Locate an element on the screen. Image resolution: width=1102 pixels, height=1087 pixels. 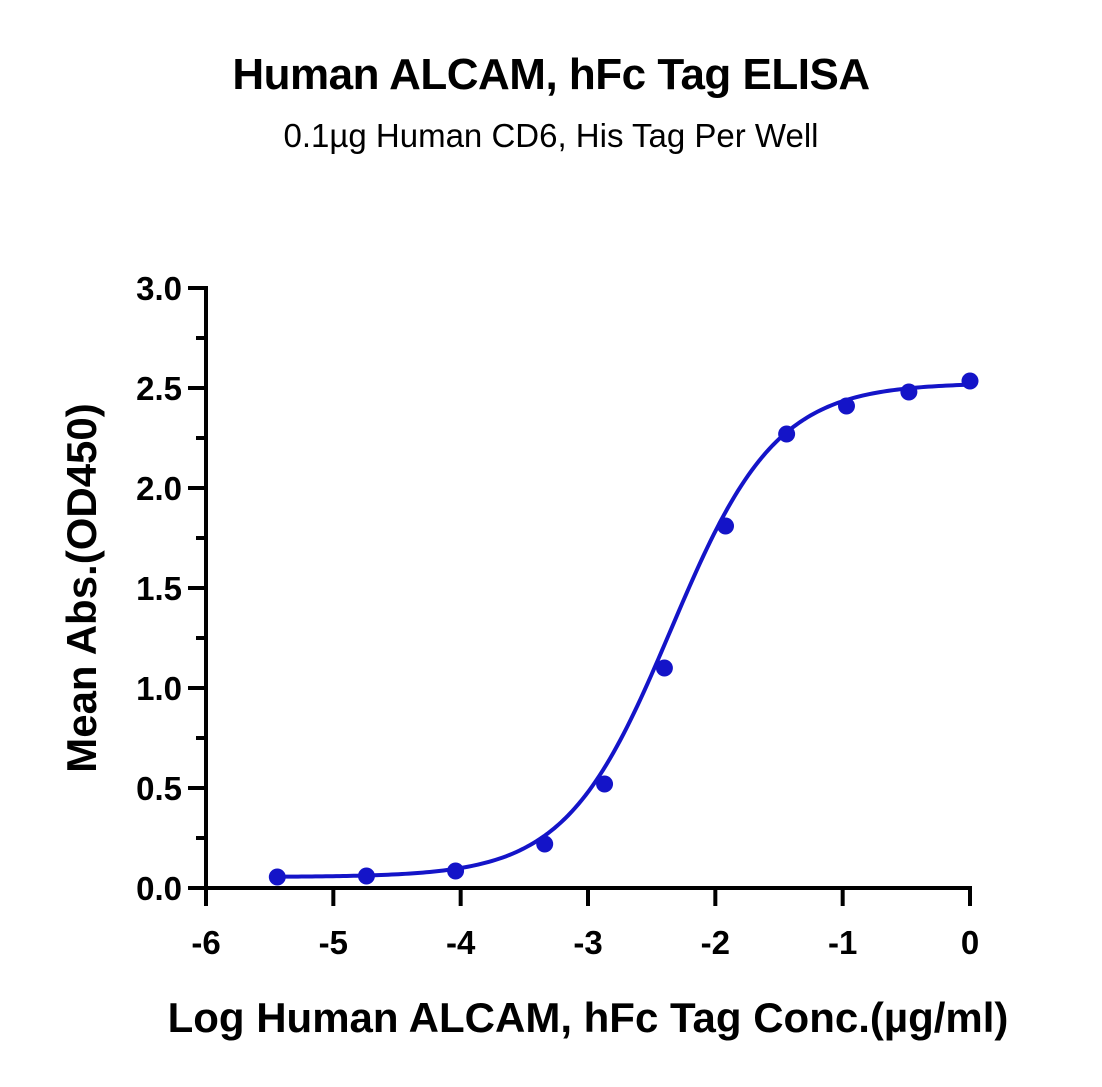
x-tick-label: -6 is located at coordinates (205, 942).